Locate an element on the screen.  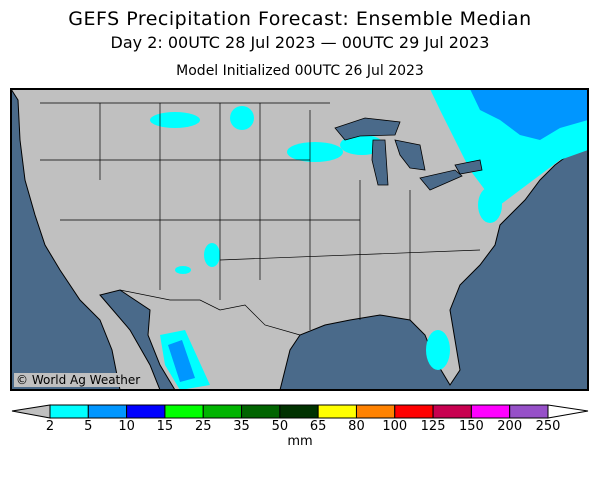
colorbar-tick-label: 25 is located at coordinates (203, 426).